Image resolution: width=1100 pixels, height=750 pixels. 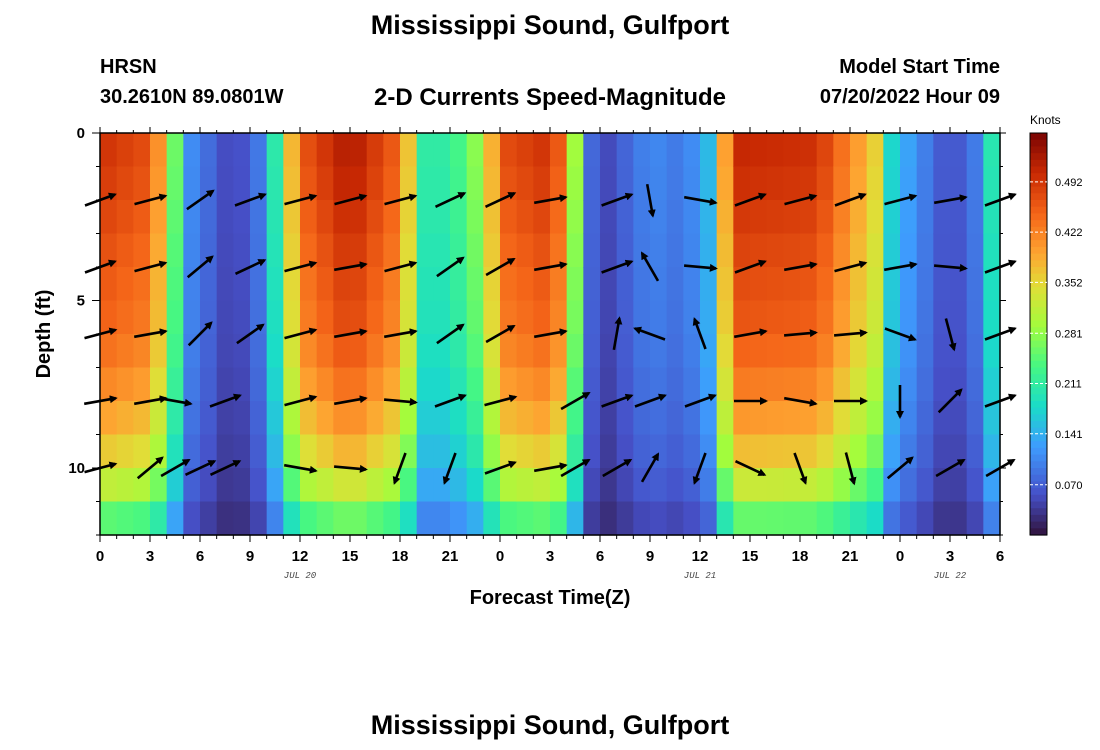 I want to click on x-tick-label: 18, so click(x=400, y=556).